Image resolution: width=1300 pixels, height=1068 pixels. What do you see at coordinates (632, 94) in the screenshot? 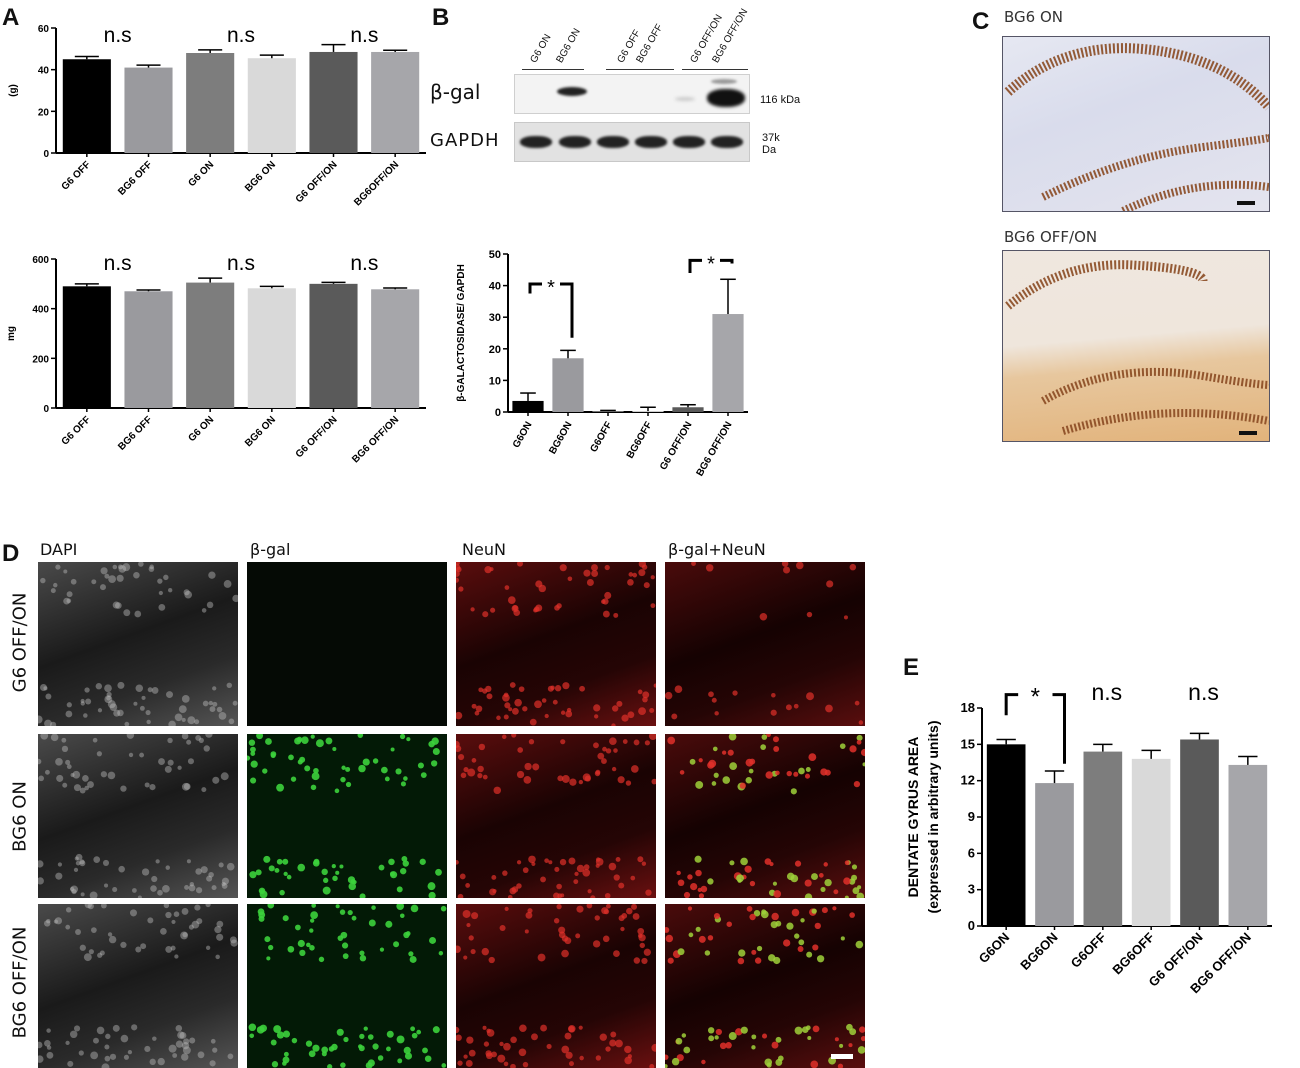
I see `blot-strip-bgal` at bounding box center [632, 94].